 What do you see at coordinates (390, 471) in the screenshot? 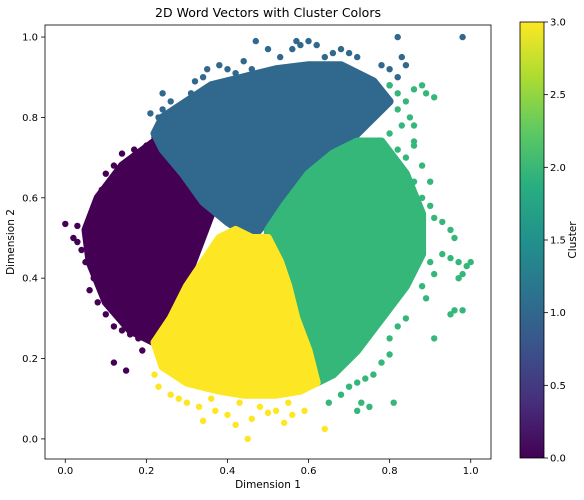
I see `x-tick-label: 0.8` at bounding box center [390, 471].